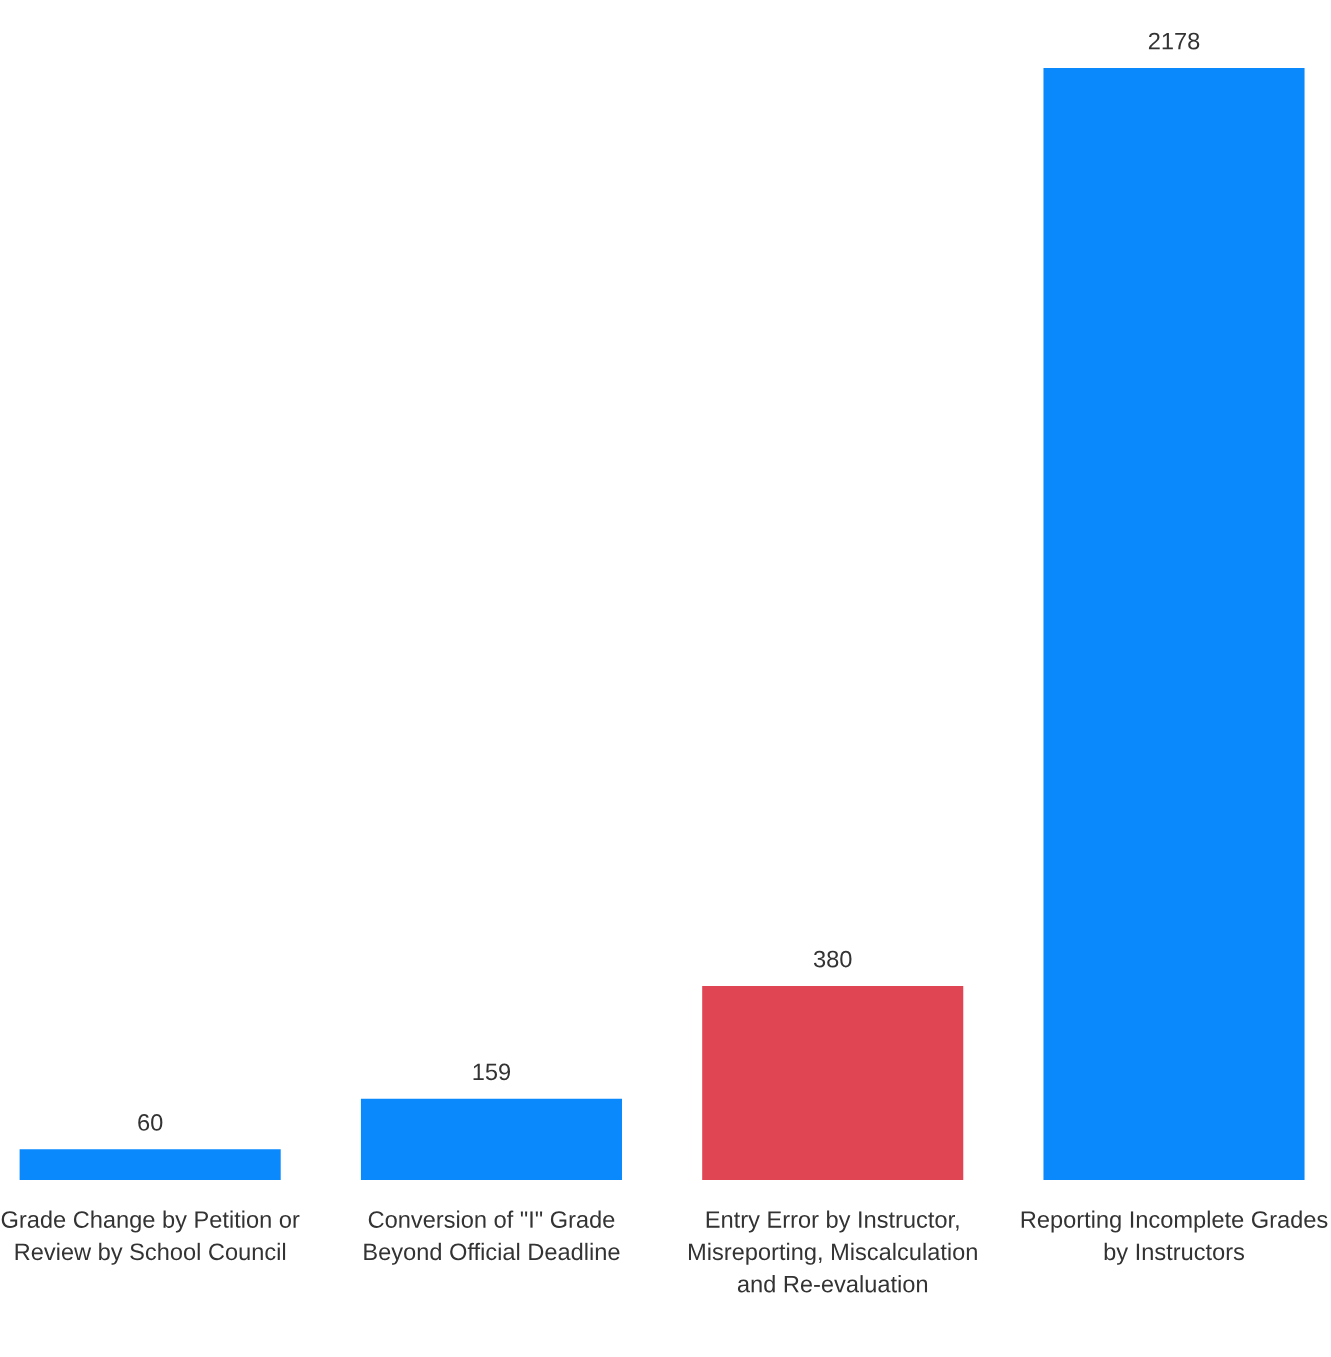 The image size is (1331, 1357). Describe the element at coordinates (1174, 1237) in the screenshot. I see `x-tick-label: Reporting Incomplete Grades by Instructors` at that location.